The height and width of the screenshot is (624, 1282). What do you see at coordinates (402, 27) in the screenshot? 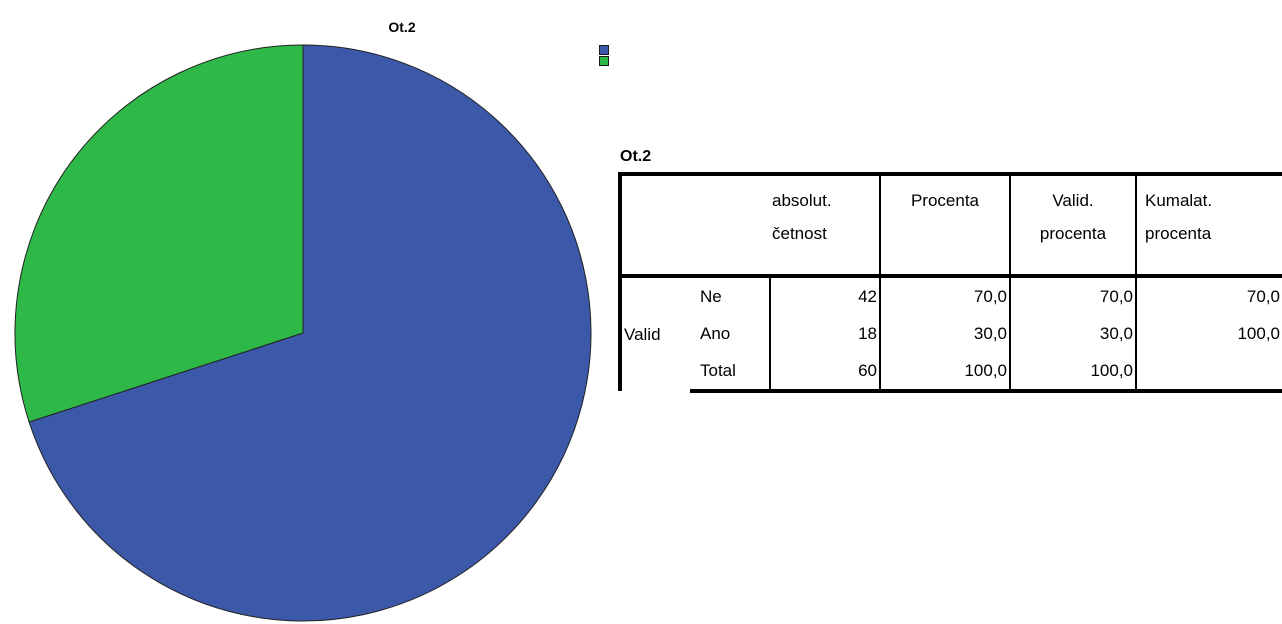
I see `chart-title: Ot.2` at bounding box center [402, 27].